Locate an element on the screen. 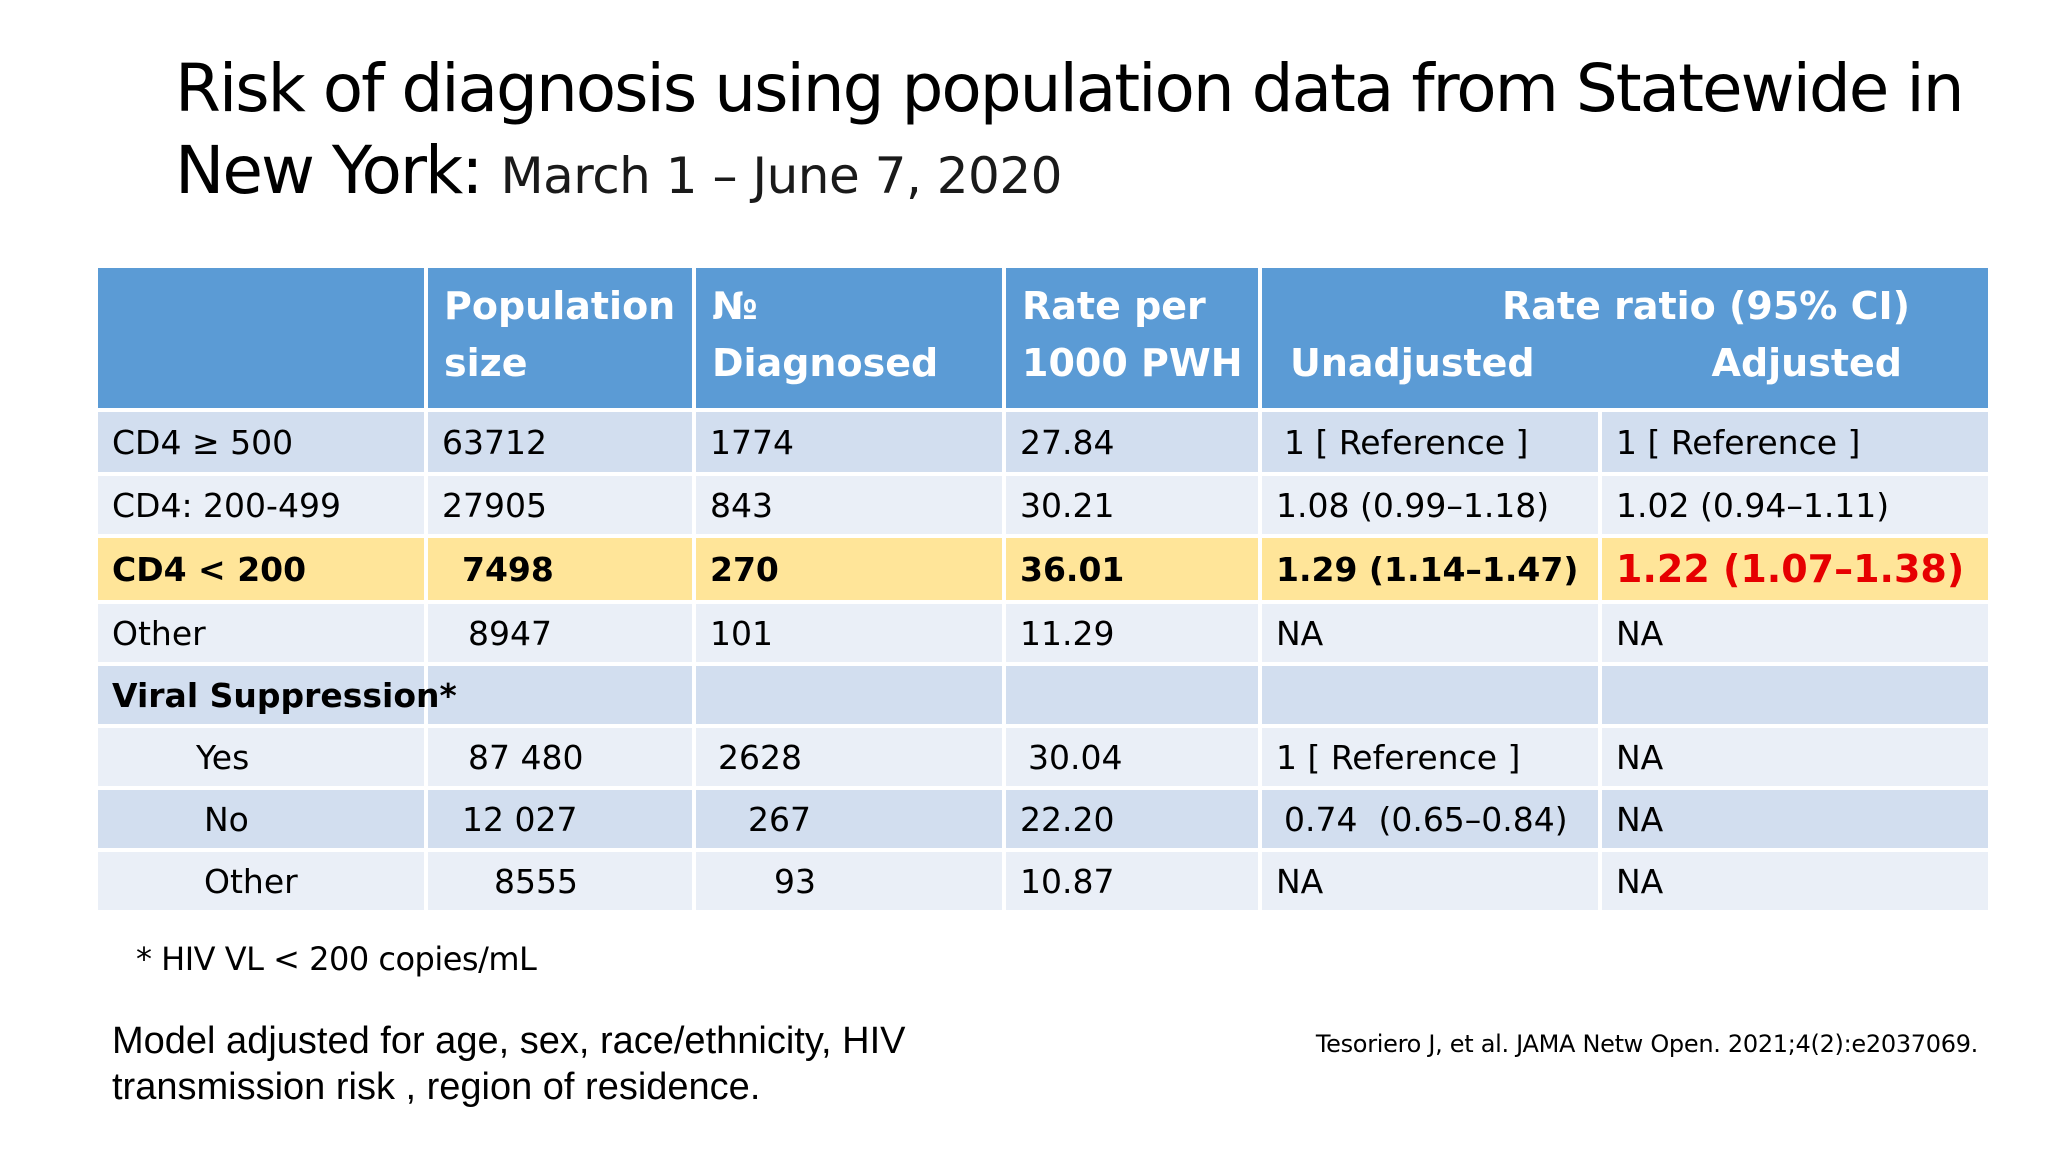  table-footnote: * HIV VL < 200 copies/mL is located at coordinates (336, 959).